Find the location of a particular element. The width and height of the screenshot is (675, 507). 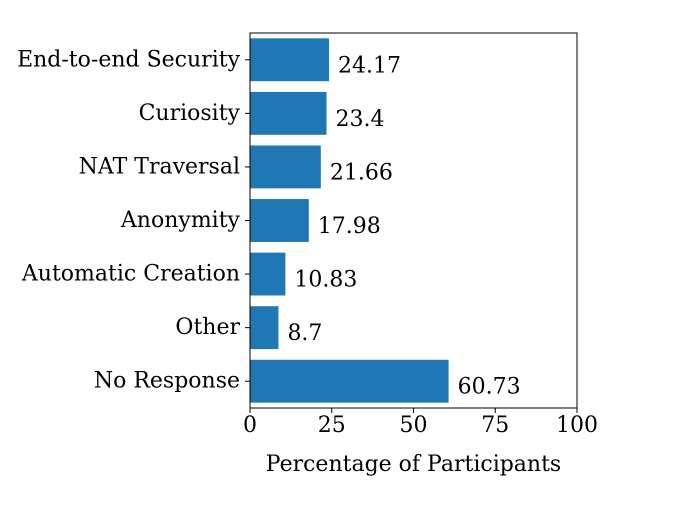

x-tick-label-3: 75 is located at coordinates (495, 425).